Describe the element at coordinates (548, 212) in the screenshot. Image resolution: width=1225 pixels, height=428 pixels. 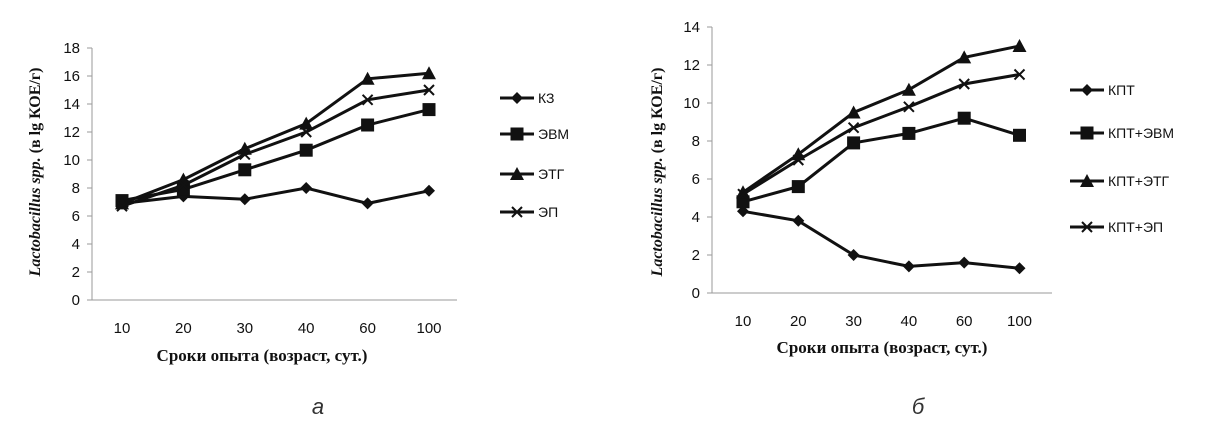
I see `legend-label: ЭП` at that location.